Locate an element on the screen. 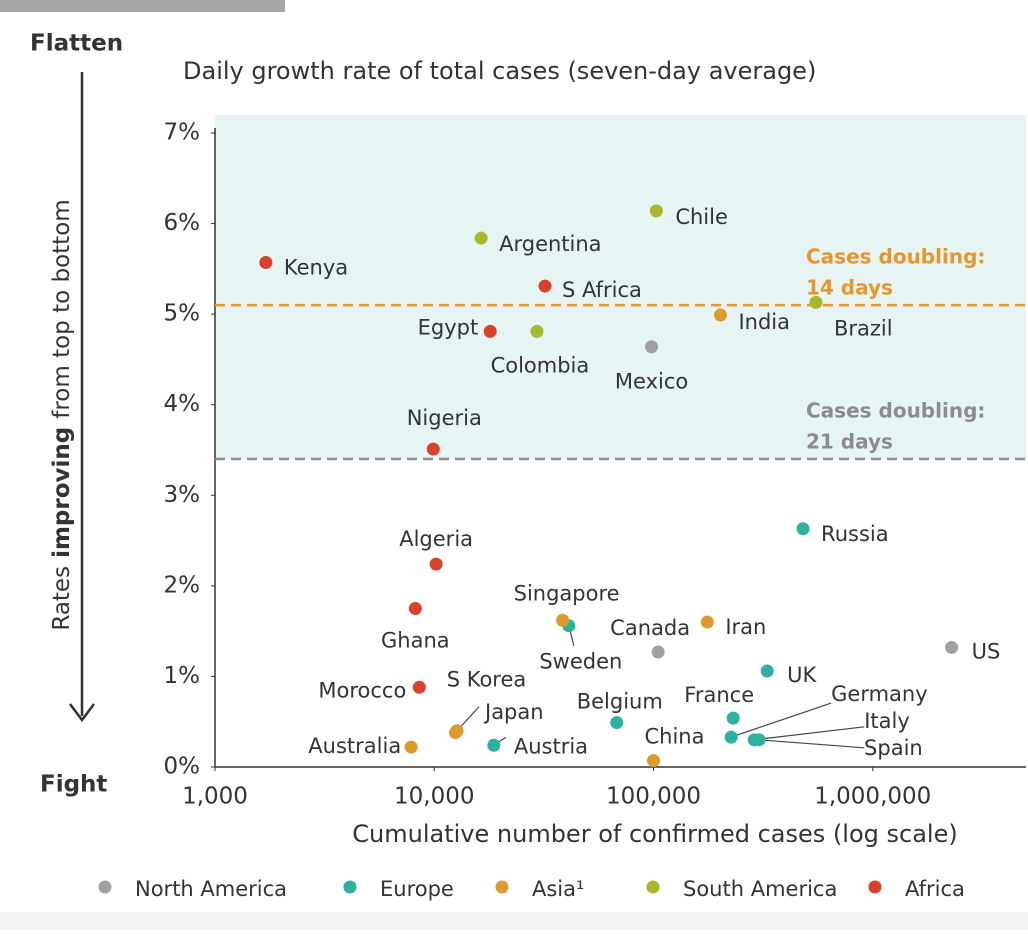 The width and height of the screenshot is (1028, 934). point-label: Egypt is located at coordinates (448, 327).